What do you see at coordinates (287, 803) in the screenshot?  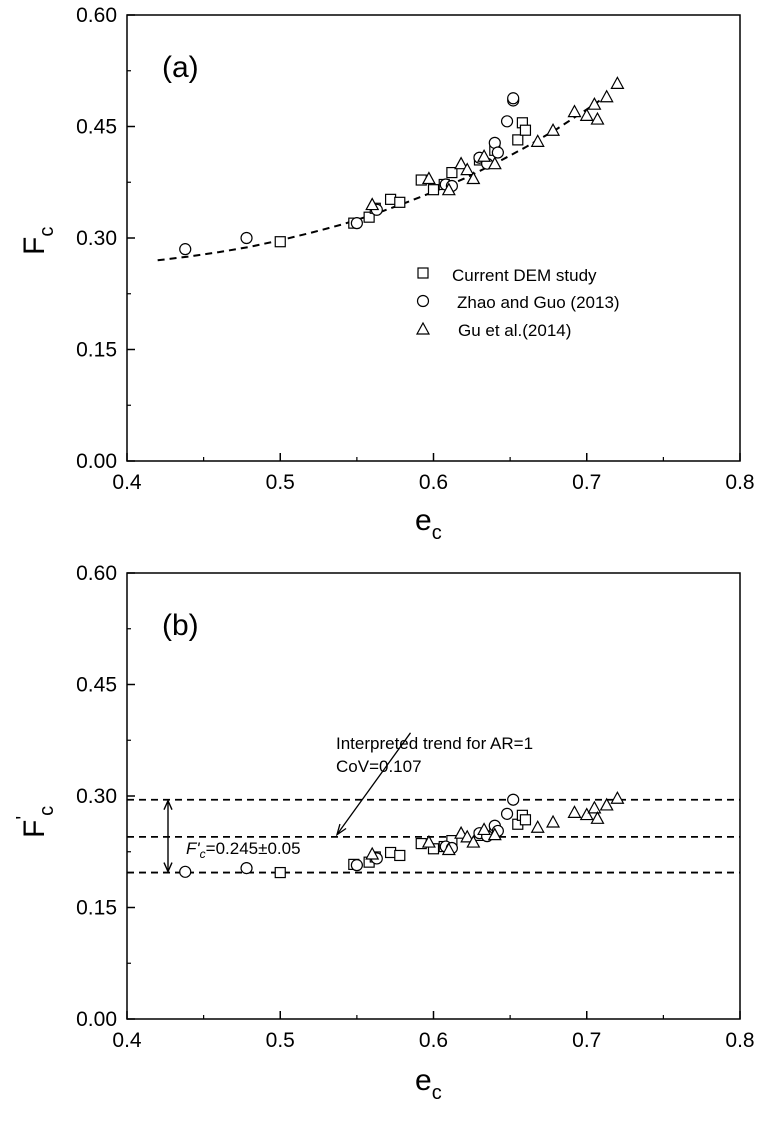 I see `annotation-arrows` at bounding box center [287, 803].